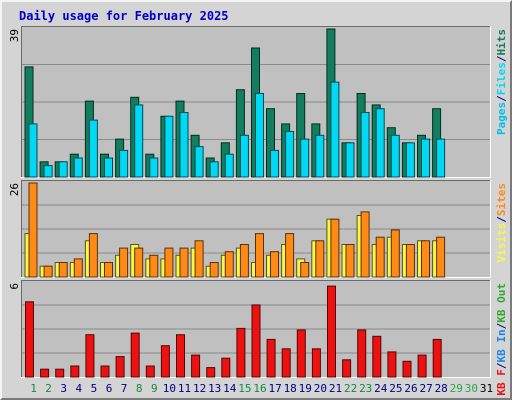 This screenshot has height=400, width=512. What do you see at coordinates (109, 388) in the screenshot?
I see `x-tick-label-6: 6` at bounding box center [109, 388].